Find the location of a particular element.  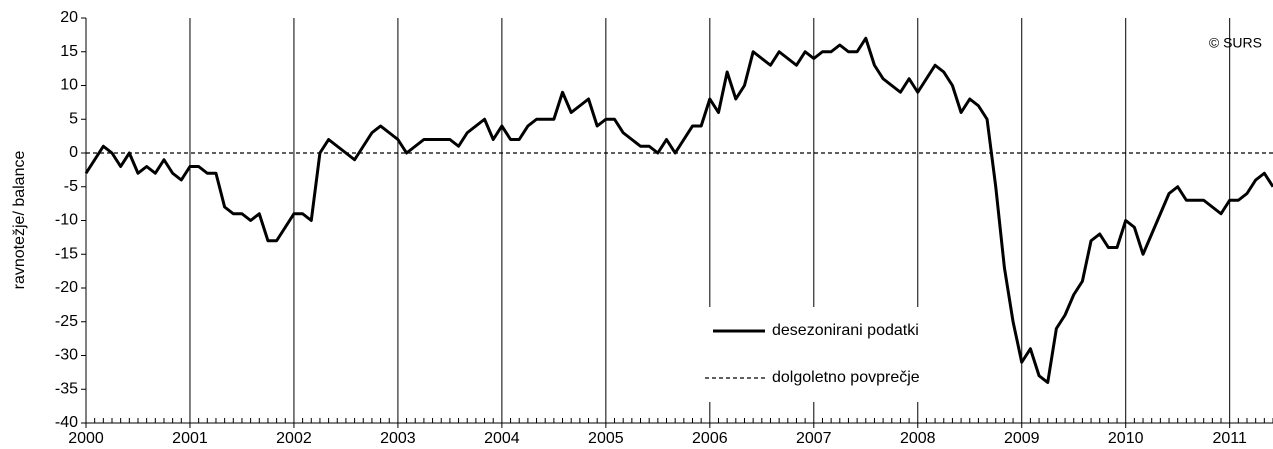

y-tick-label: 15 is located at coordinates (69, 51).